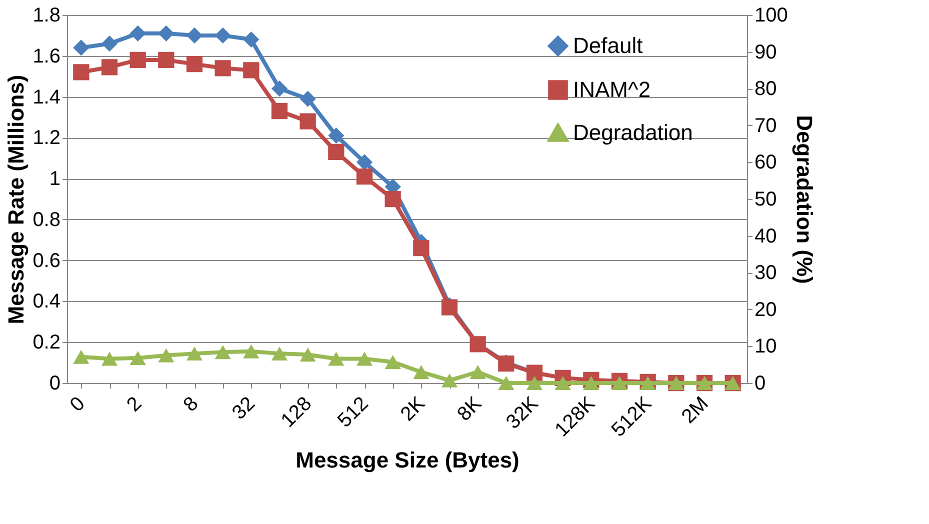 The width and height of the screenshot is (929, 524). What do you see at coordinates (296, 412) in the screenshot?
I see `x-tick-label: 128` at bounding box center [296, 412].